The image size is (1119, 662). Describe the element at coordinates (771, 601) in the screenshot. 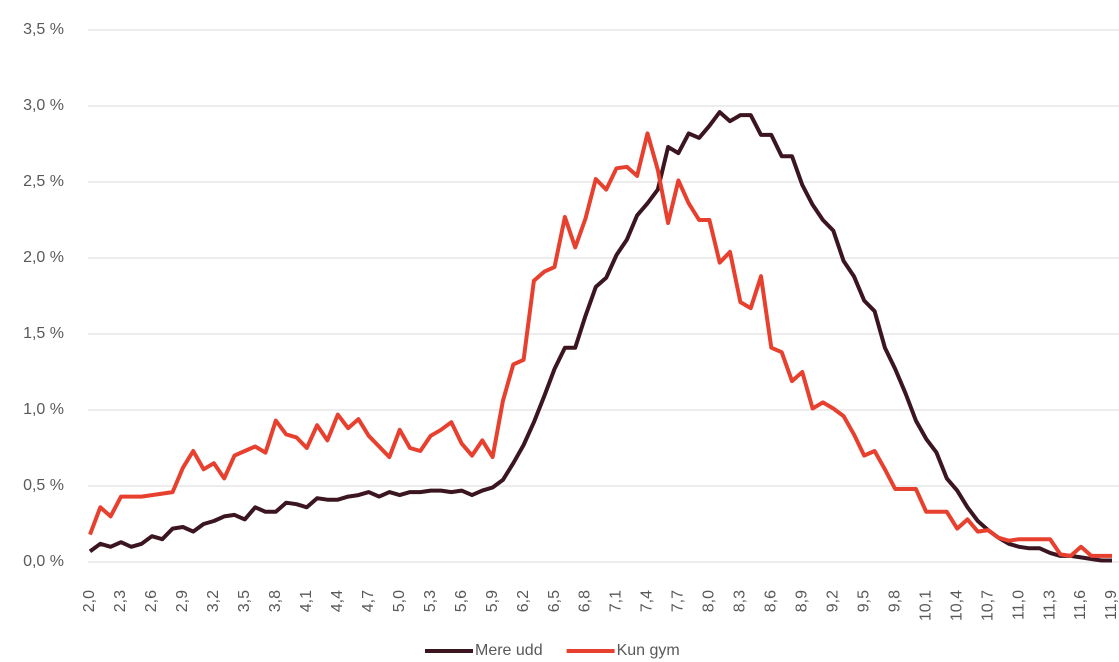

I see `x-tick-label: 8,6` at that location.